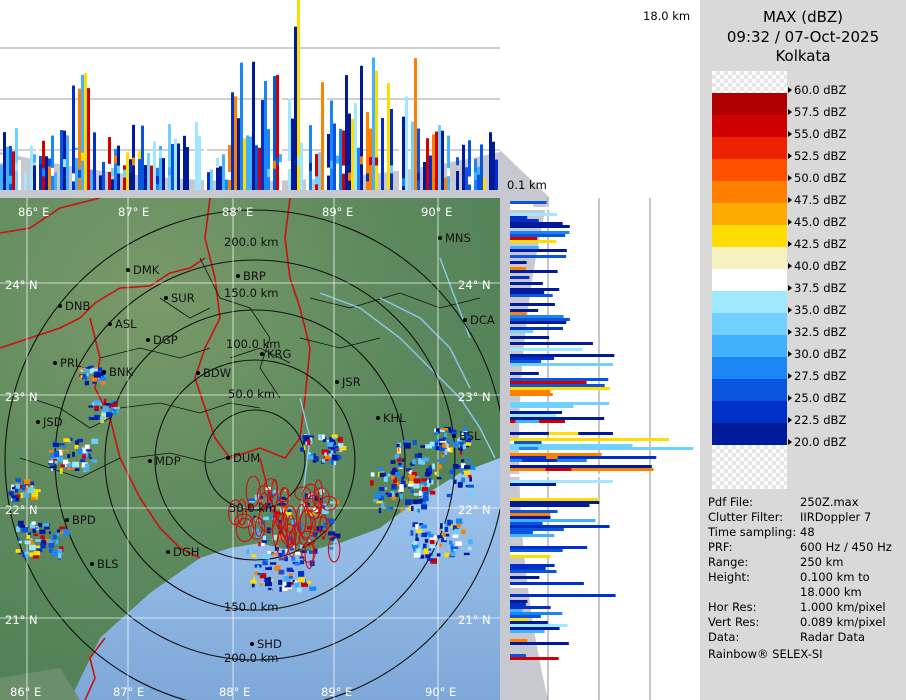 Image resolution: width=906 pixels, height=700 pixels. Describe the element at coordinates (71, 363) in the screenshot. I see `city-label: PRL` at that location.